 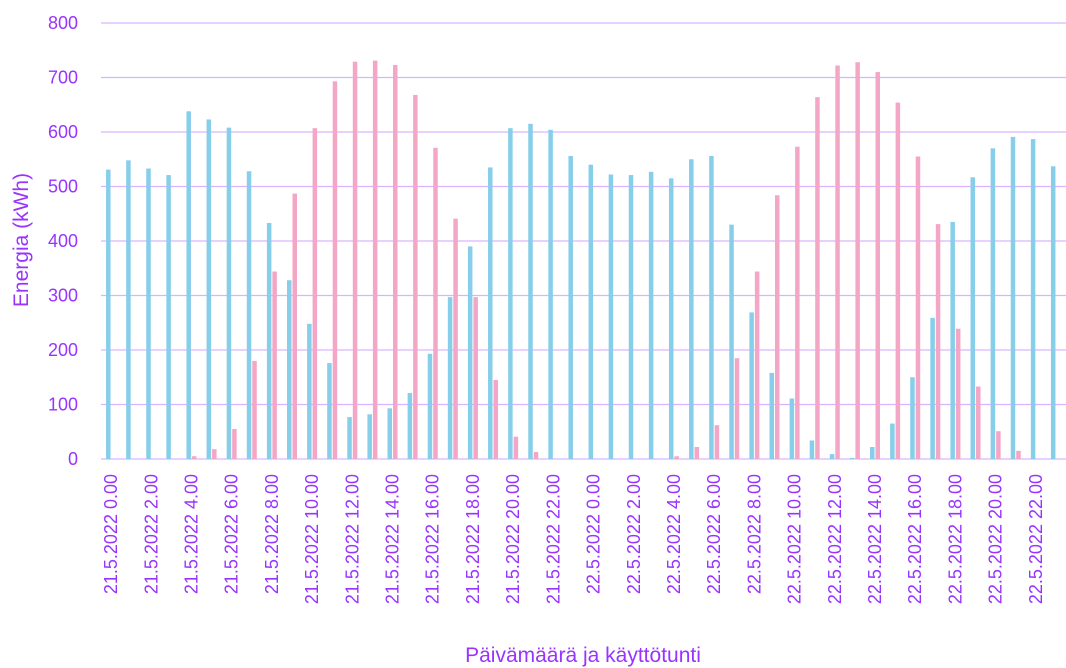 What do you see at coordinates (473, 539) in the screenshot?
I see `x-tick-label: 21.5.2022 18.00` at bounding box center [473, 539].